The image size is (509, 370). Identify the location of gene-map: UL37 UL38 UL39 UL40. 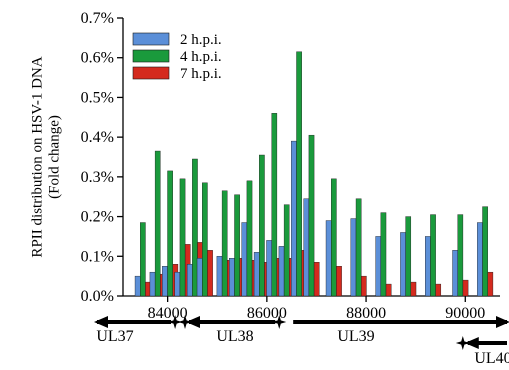
(301, 341).